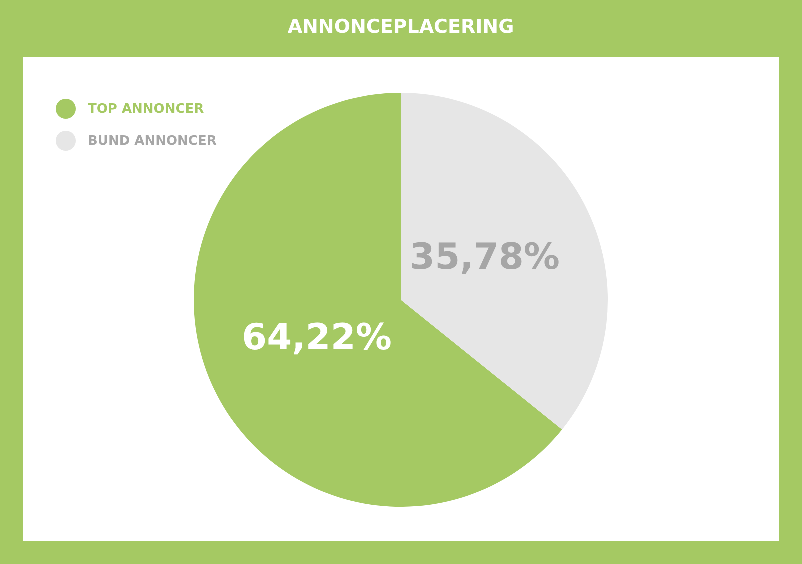  Describe the element at coordinates (401, 27) in the screenshot. I see `chart-title: ANNONCEPLACERING` at that location.